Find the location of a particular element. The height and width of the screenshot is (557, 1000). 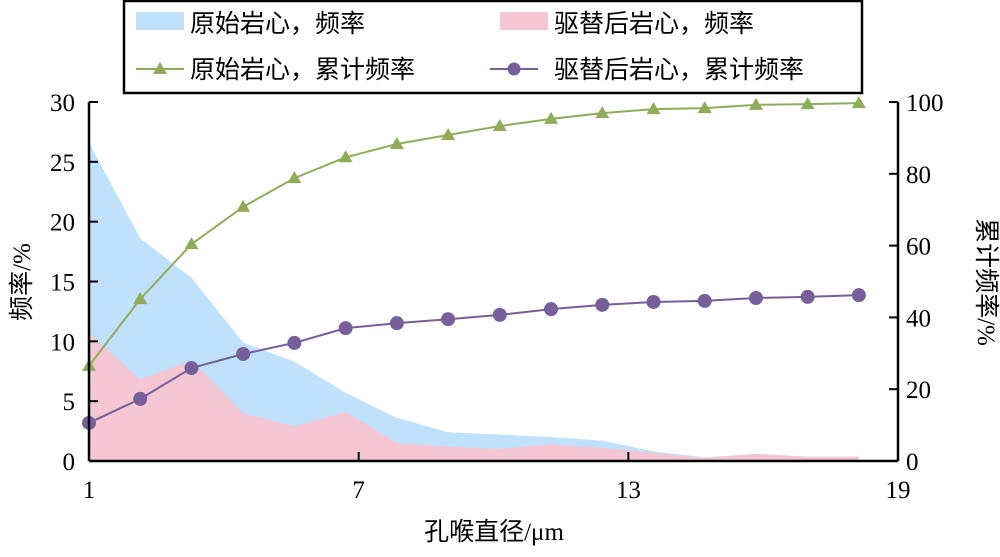

y-tick-label-left: 0 is located at coordinates (69, 462).